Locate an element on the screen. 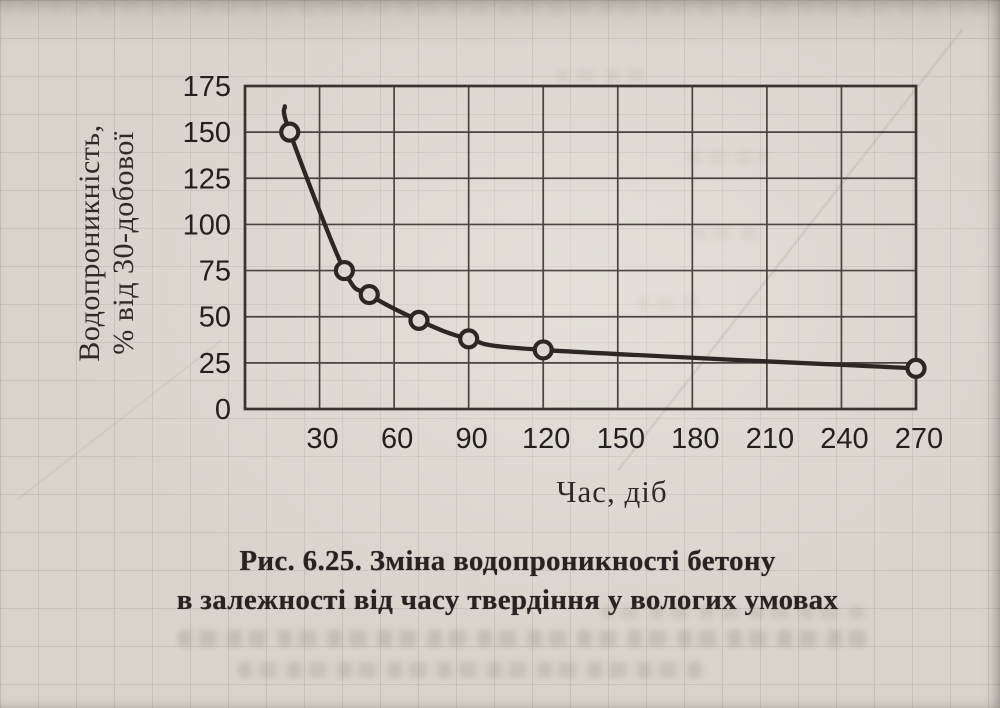 The height and width of the screenshot is (708, 1000). x-tick-label: 30 is located at coordinates (322, 439).